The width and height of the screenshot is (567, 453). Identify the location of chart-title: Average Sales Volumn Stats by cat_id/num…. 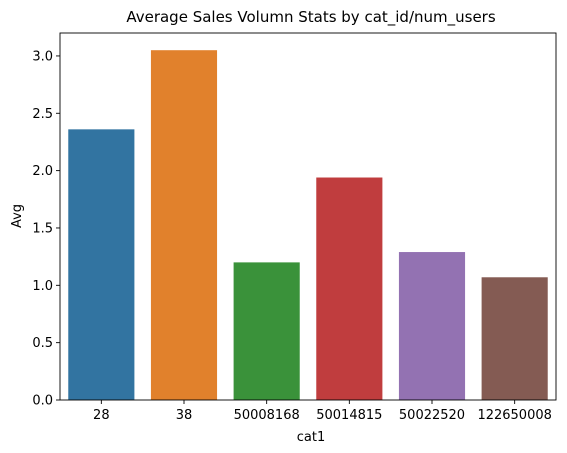
(311, 17).